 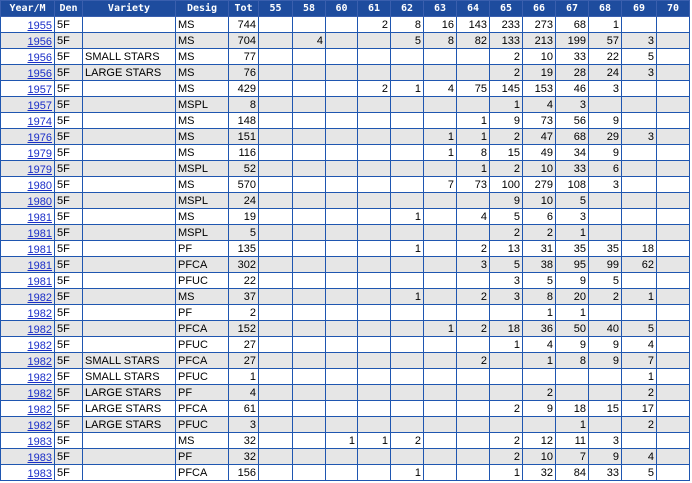 I want to click on column-header: 65, so click(x=506, y=8).